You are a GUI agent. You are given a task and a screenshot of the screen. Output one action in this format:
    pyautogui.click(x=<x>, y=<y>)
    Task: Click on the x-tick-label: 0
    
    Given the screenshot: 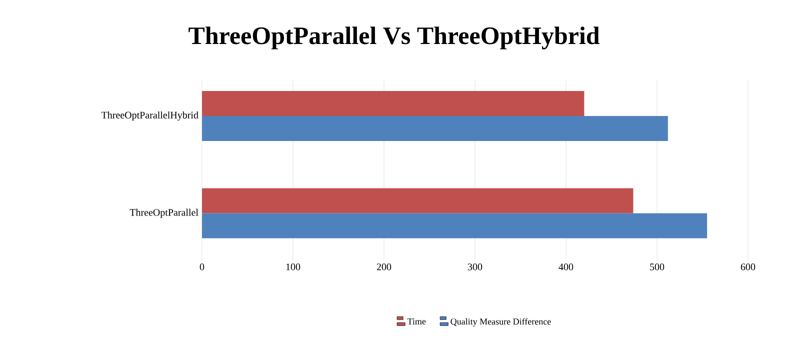 What is the action you would take?
    pyautogui.click(x=202, y=267)
    